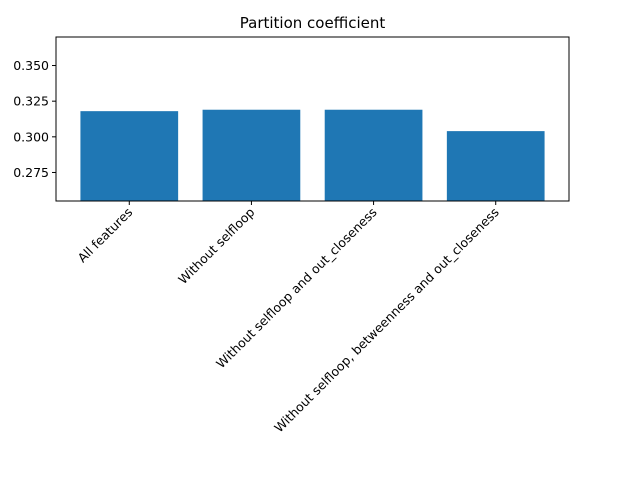 The width and height of the screenshot is (640, 480). Describe the element at coordinates (31, 136) in the screenshot. I see `y-tick-label-1: 0.300` at that location.